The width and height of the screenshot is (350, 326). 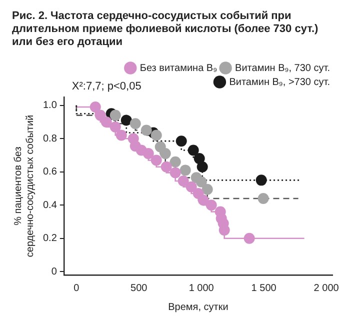 I want to click on x-tick-label: 1 000, so click(x=201, y=288).